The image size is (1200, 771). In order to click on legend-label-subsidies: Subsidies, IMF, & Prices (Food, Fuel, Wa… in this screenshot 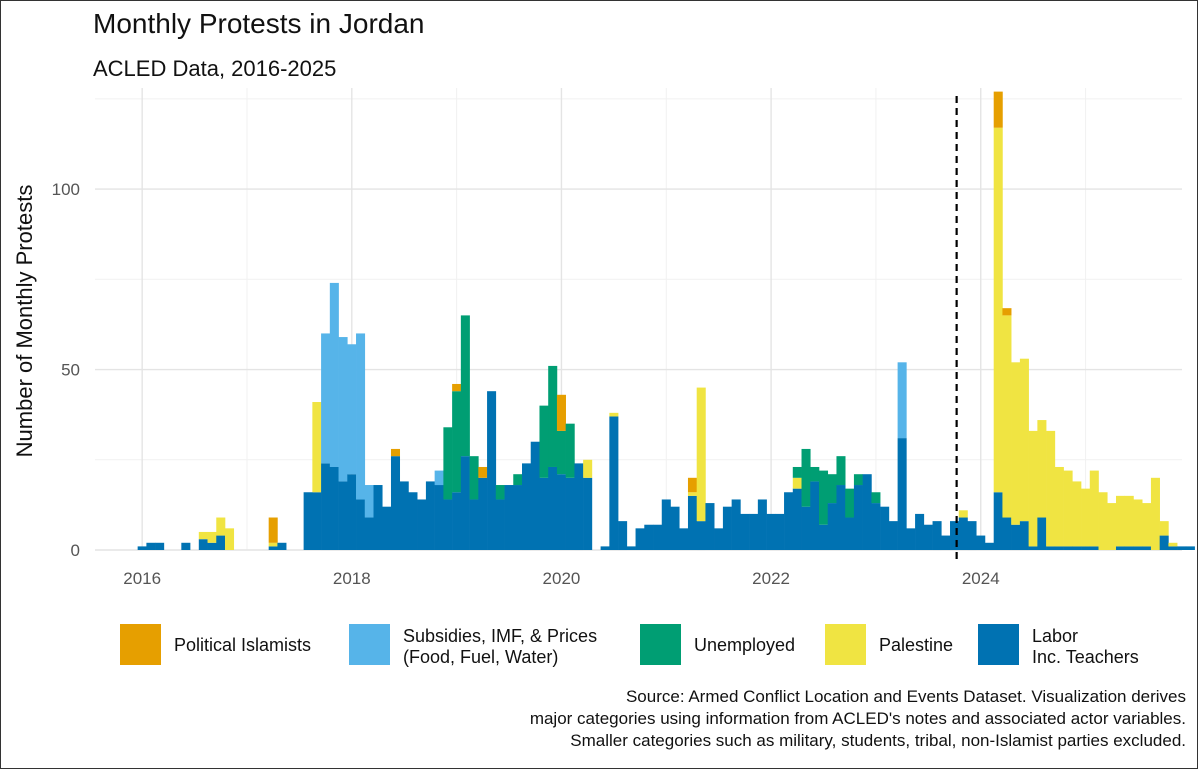, I will do `click(500, 647)`.